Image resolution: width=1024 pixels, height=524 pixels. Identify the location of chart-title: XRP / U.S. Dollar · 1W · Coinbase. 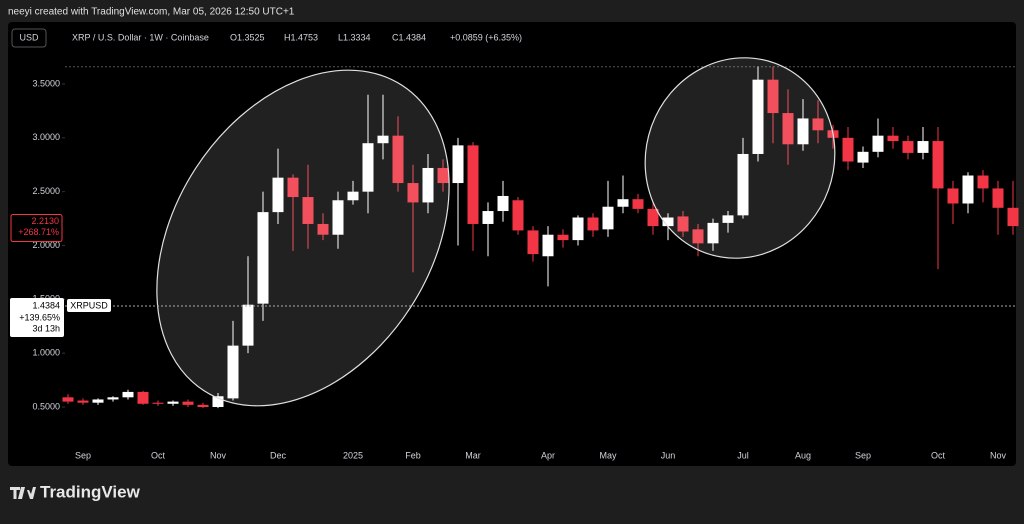
(140, 37).